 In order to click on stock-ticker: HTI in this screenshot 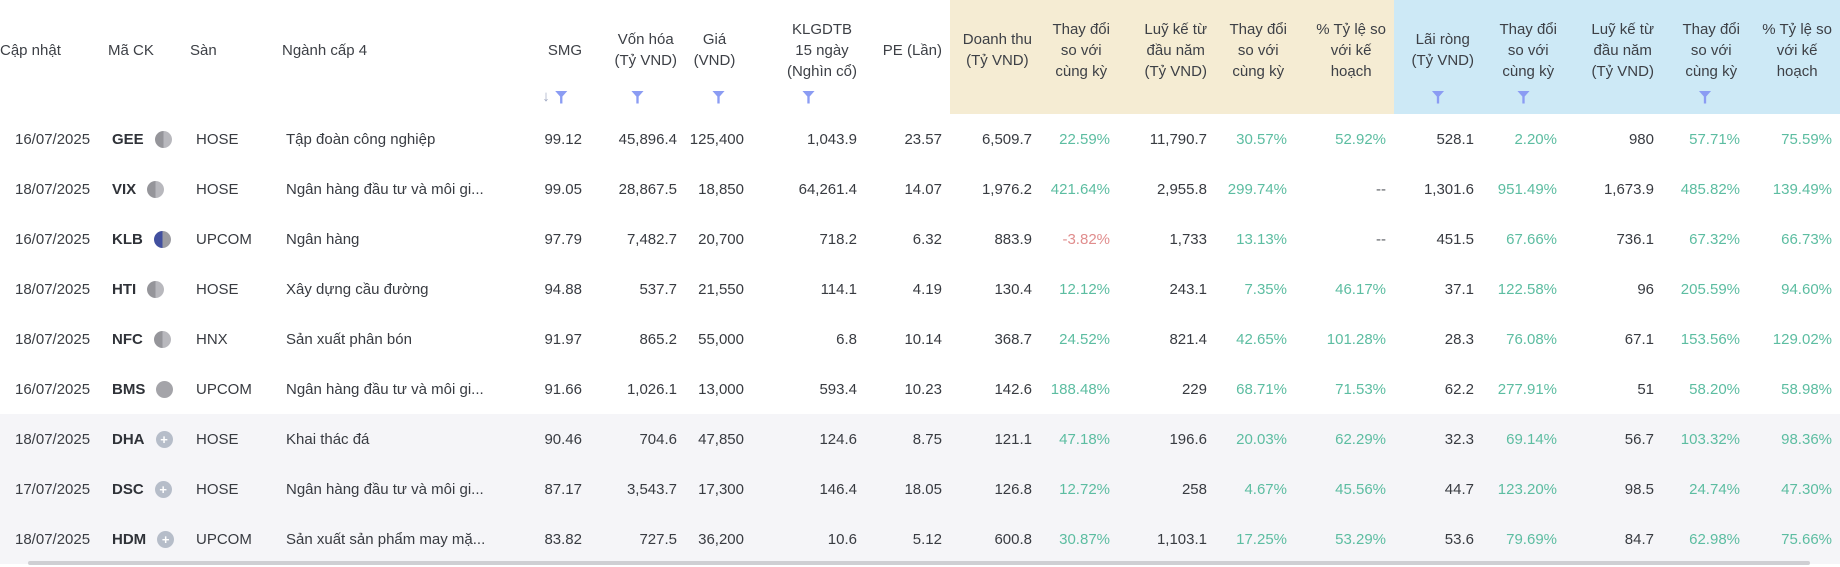, I will do `click(124, 289)`.